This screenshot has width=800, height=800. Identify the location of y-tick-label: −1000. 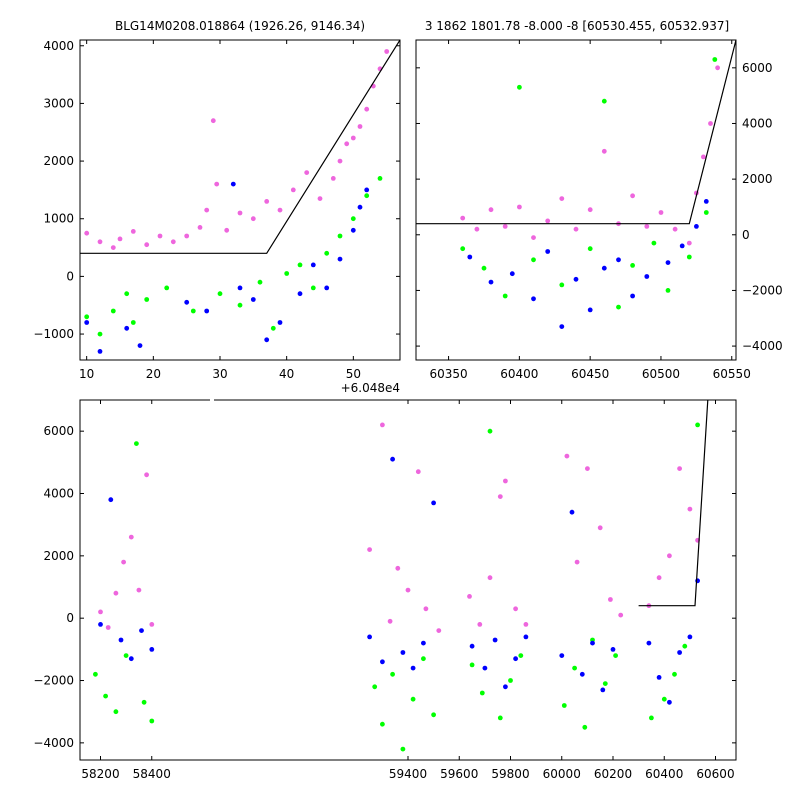
(53, 334).